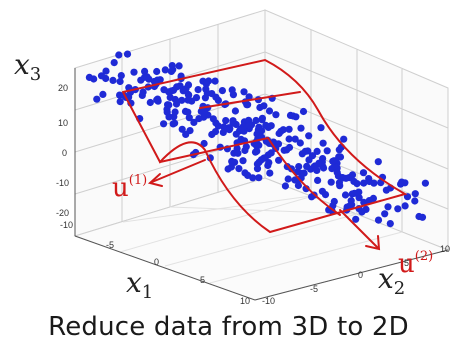  I want to click on x2-tick-labels: -10 -5 0 5 10, so click(356, 275).